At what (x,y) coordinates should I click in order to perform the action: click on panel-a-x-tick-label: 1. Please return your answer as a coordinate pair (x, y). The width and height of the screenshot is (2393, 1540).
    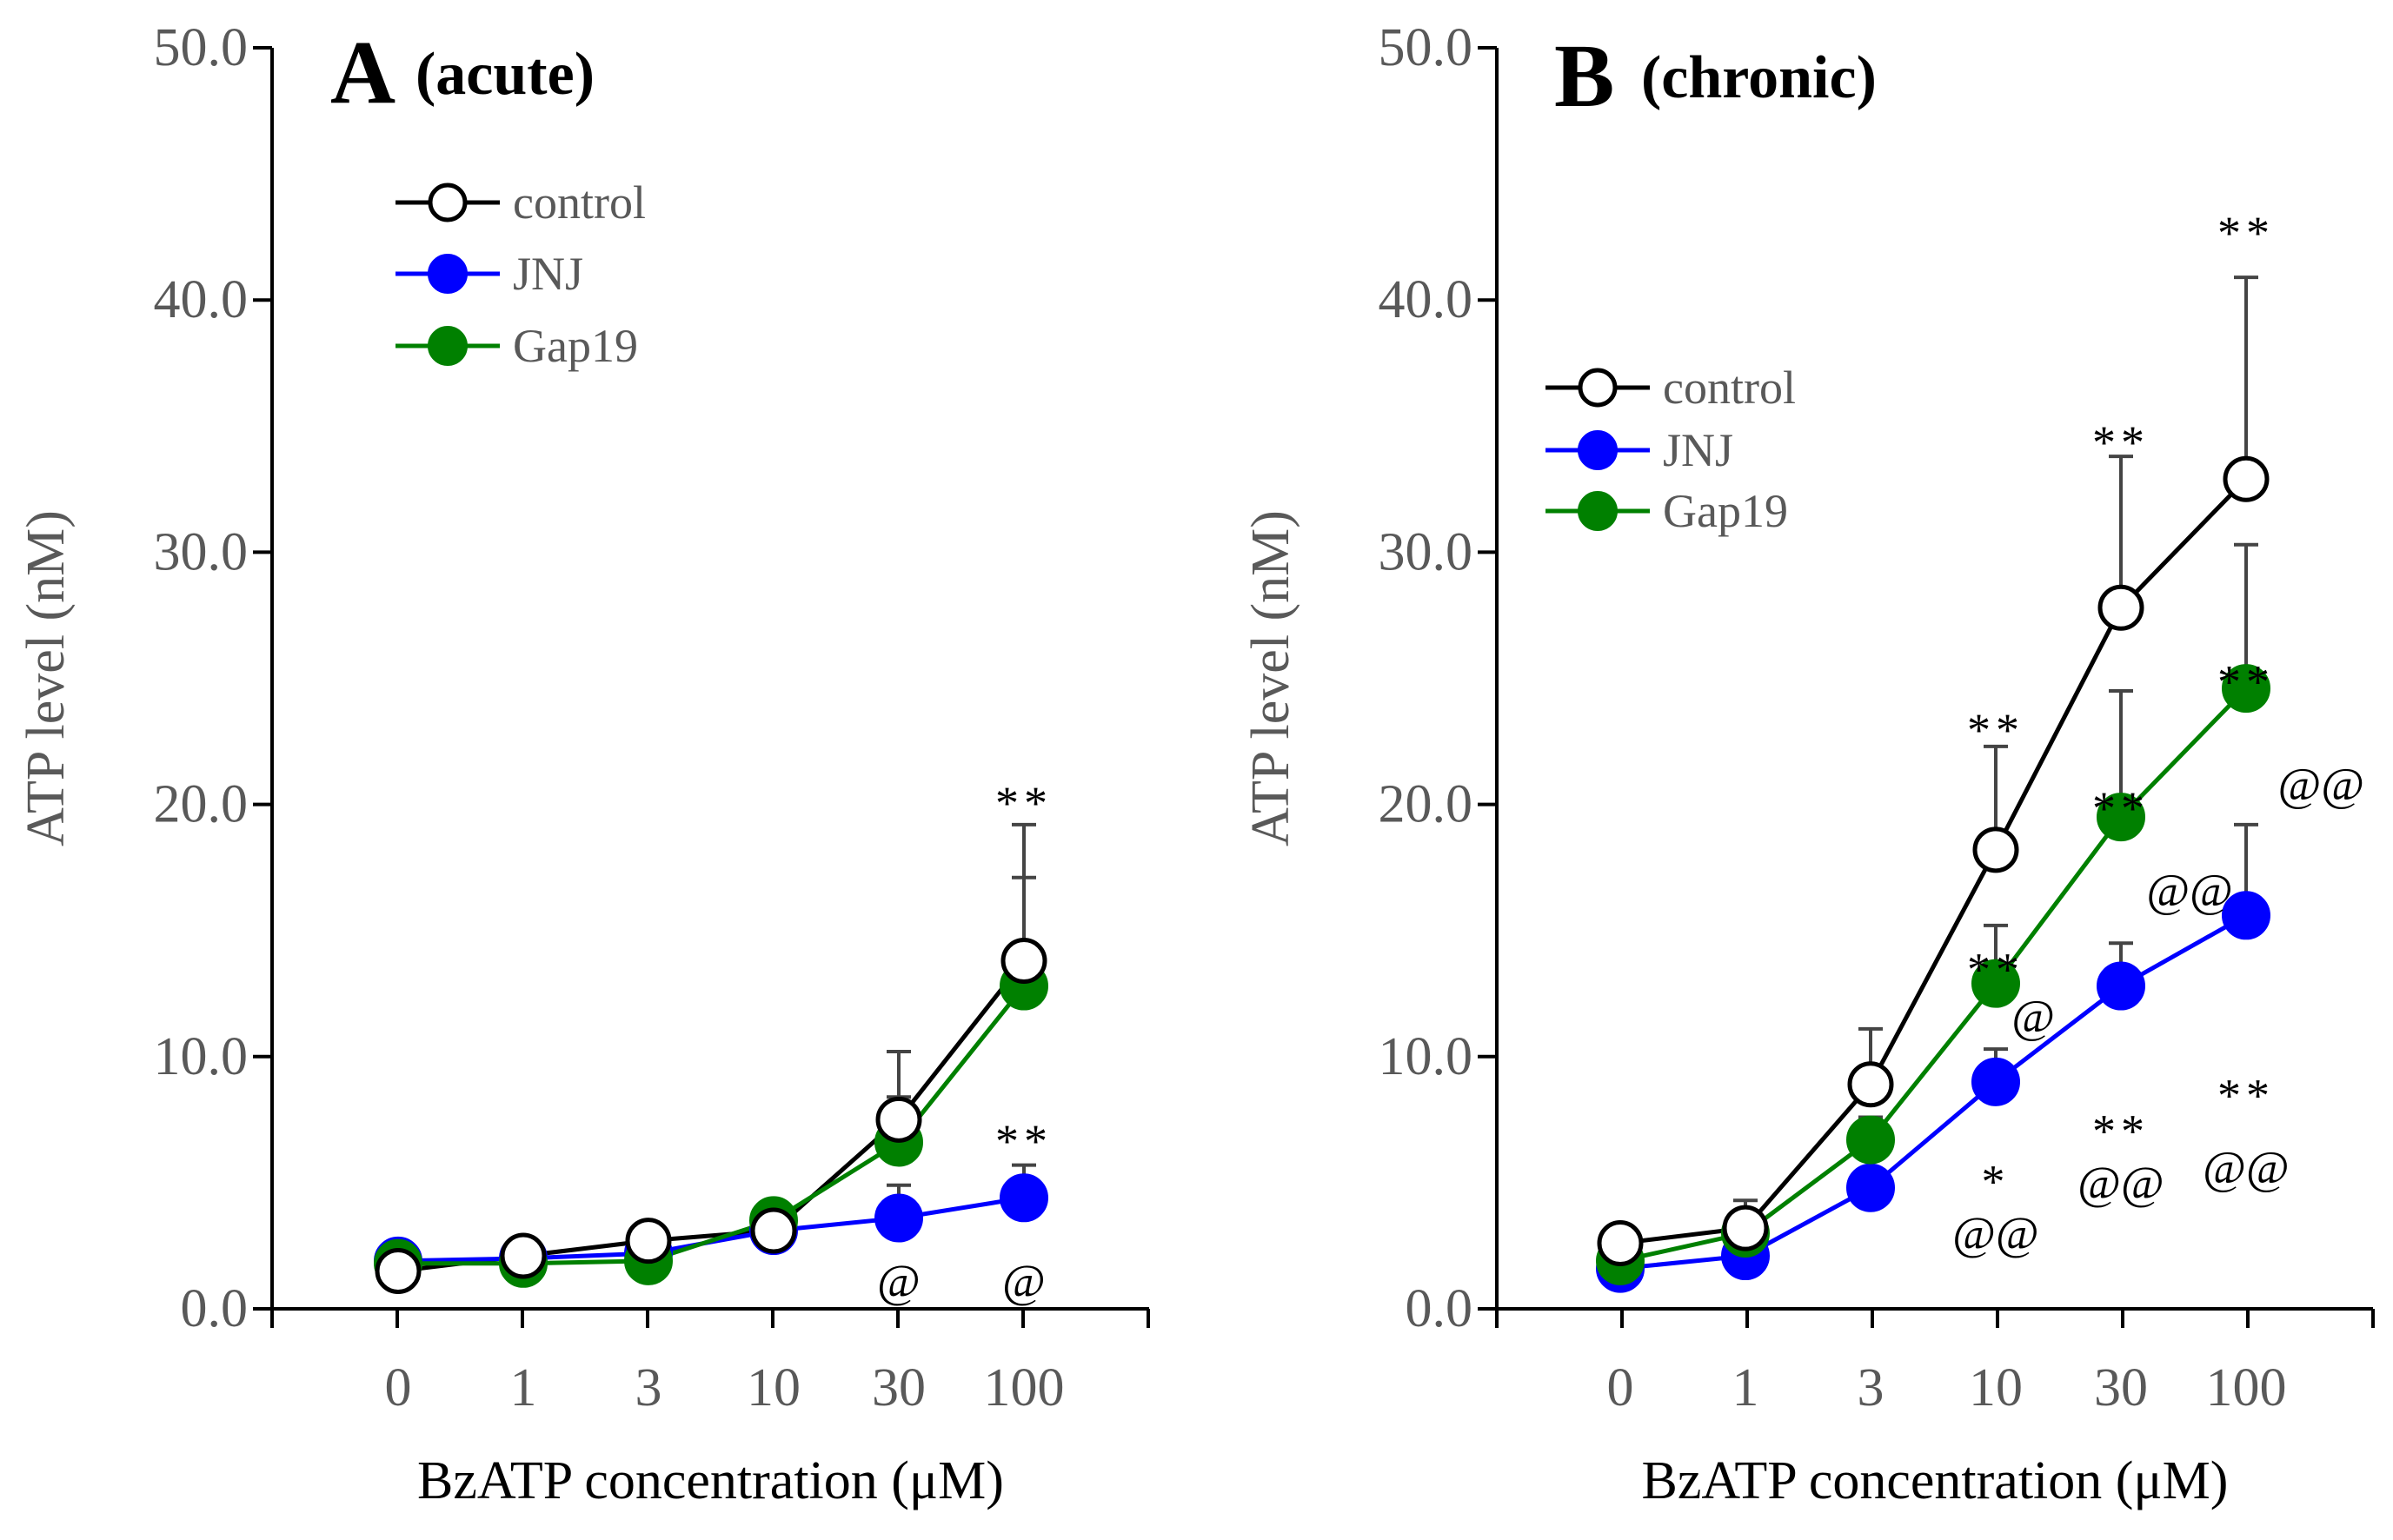
    Looking at the image, I should click on (523, 1387).